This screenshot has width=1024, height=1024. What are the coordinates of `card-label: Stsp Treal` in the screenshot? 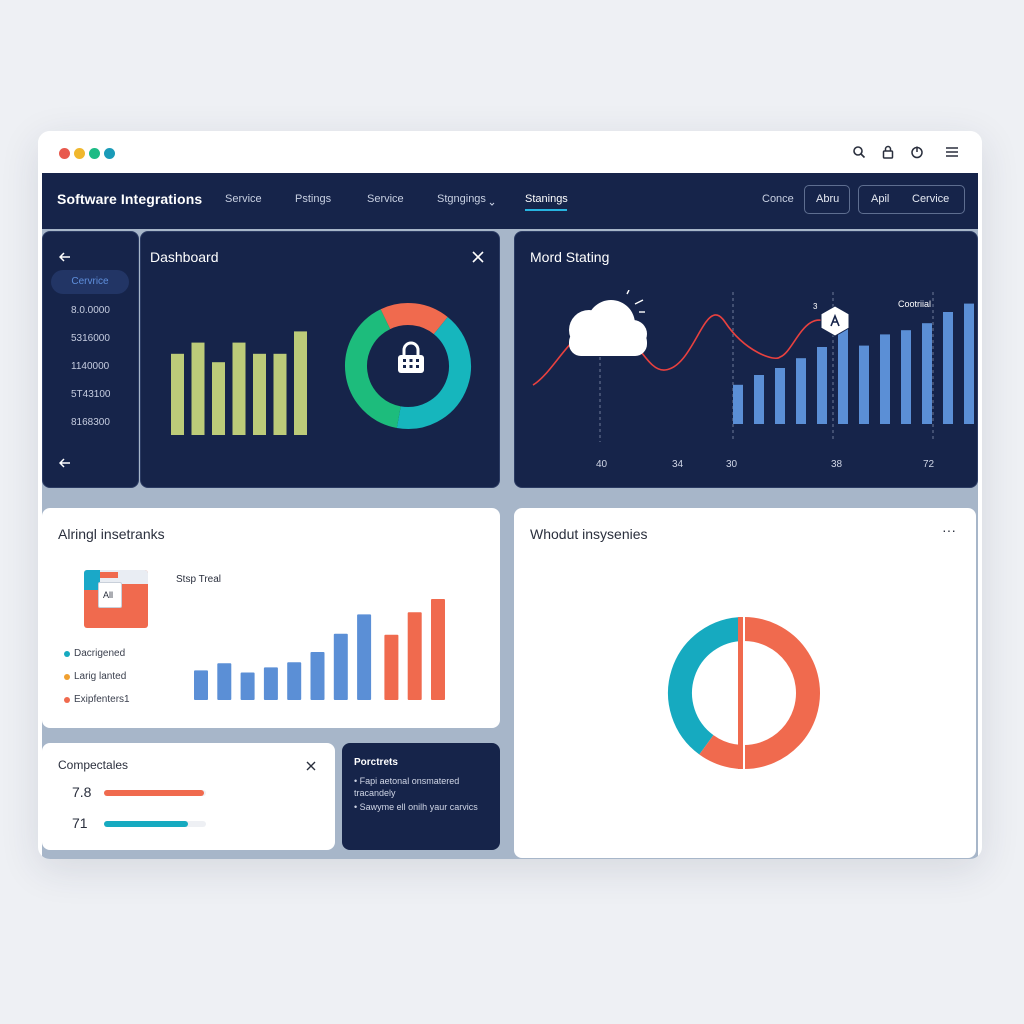 It's located at (199, 579).